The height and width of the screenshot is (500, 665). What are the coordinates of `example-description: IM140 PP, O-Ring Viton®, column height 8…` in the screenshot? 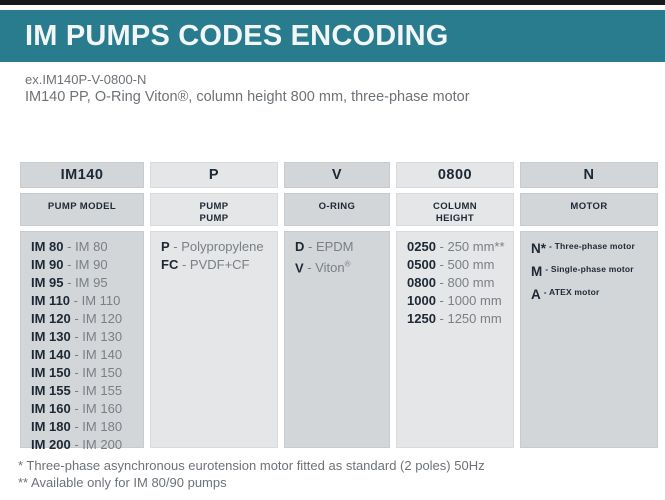 It's located at (247, 97).